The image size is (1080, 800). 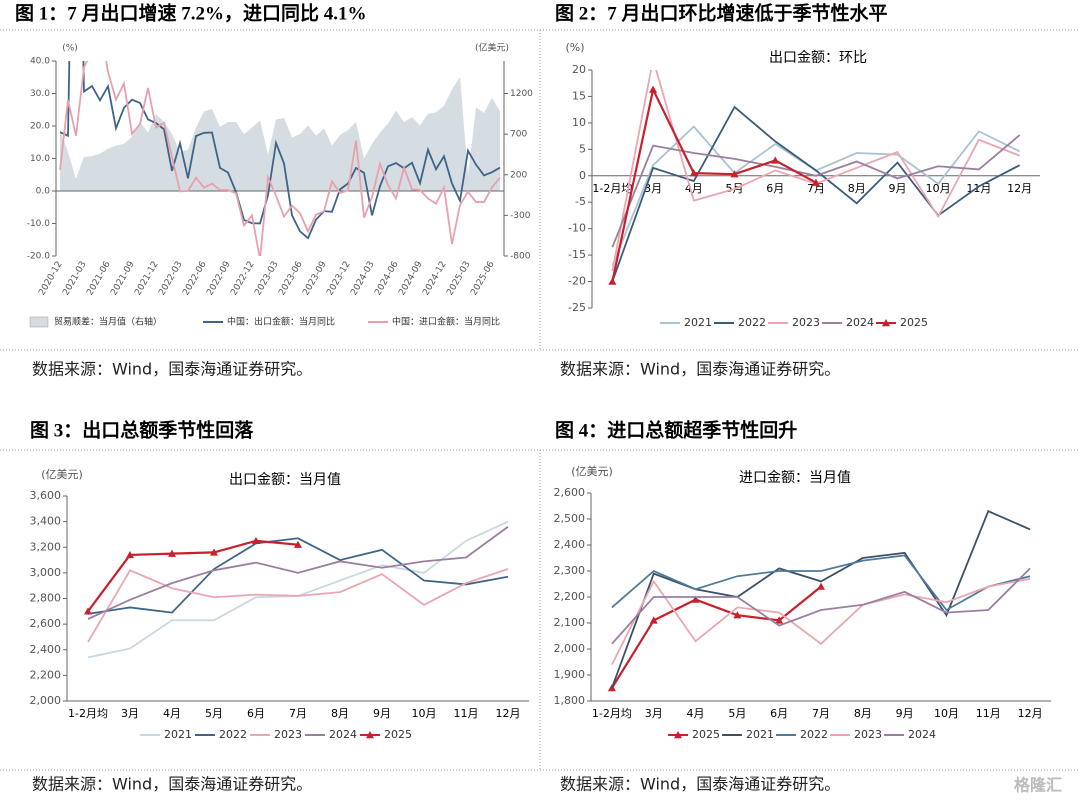 I want to click on x-tick-label: 7月, so click(x=816, y=188).